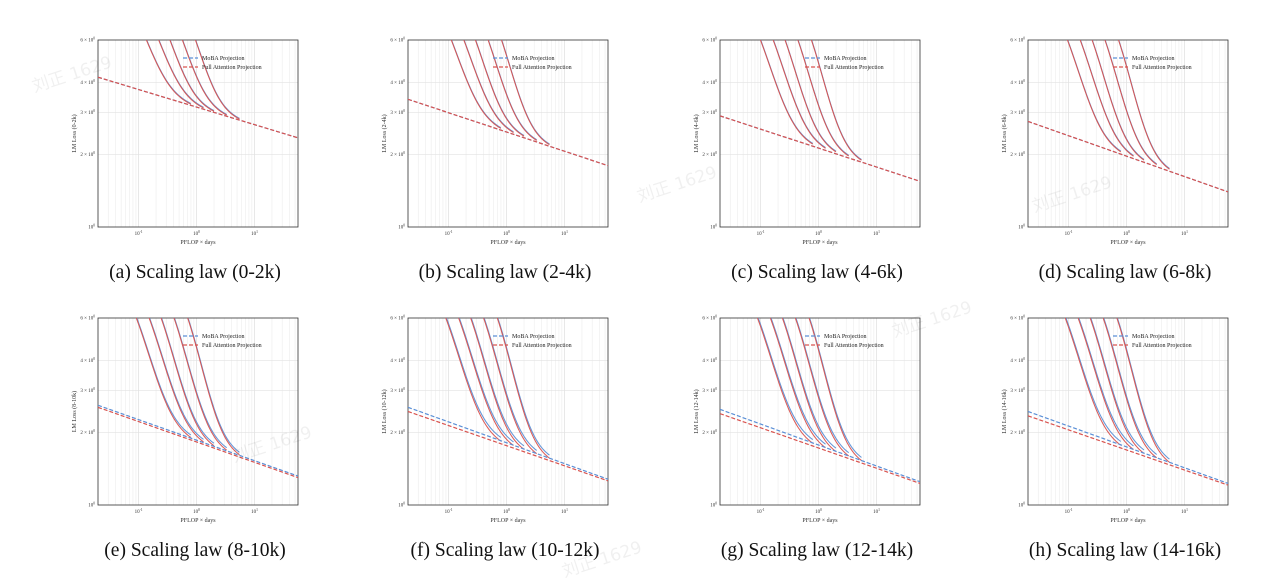 The width and height of the screenshot is (1268, 582). Describe the element at coordinates (195, 272) in the screenshot. I see `panel-caption: (a) Scaling law (0-2k)` at that location.